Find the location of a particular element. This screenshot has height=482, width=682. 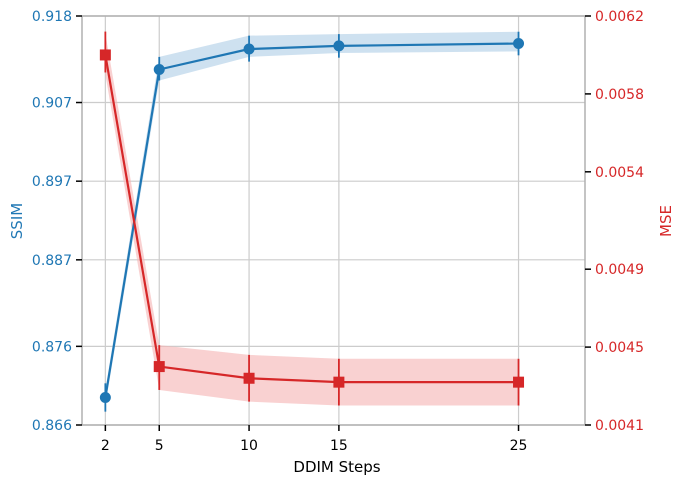

right-y-tick-label: 0.0058 is located at coordinates (619, 95).